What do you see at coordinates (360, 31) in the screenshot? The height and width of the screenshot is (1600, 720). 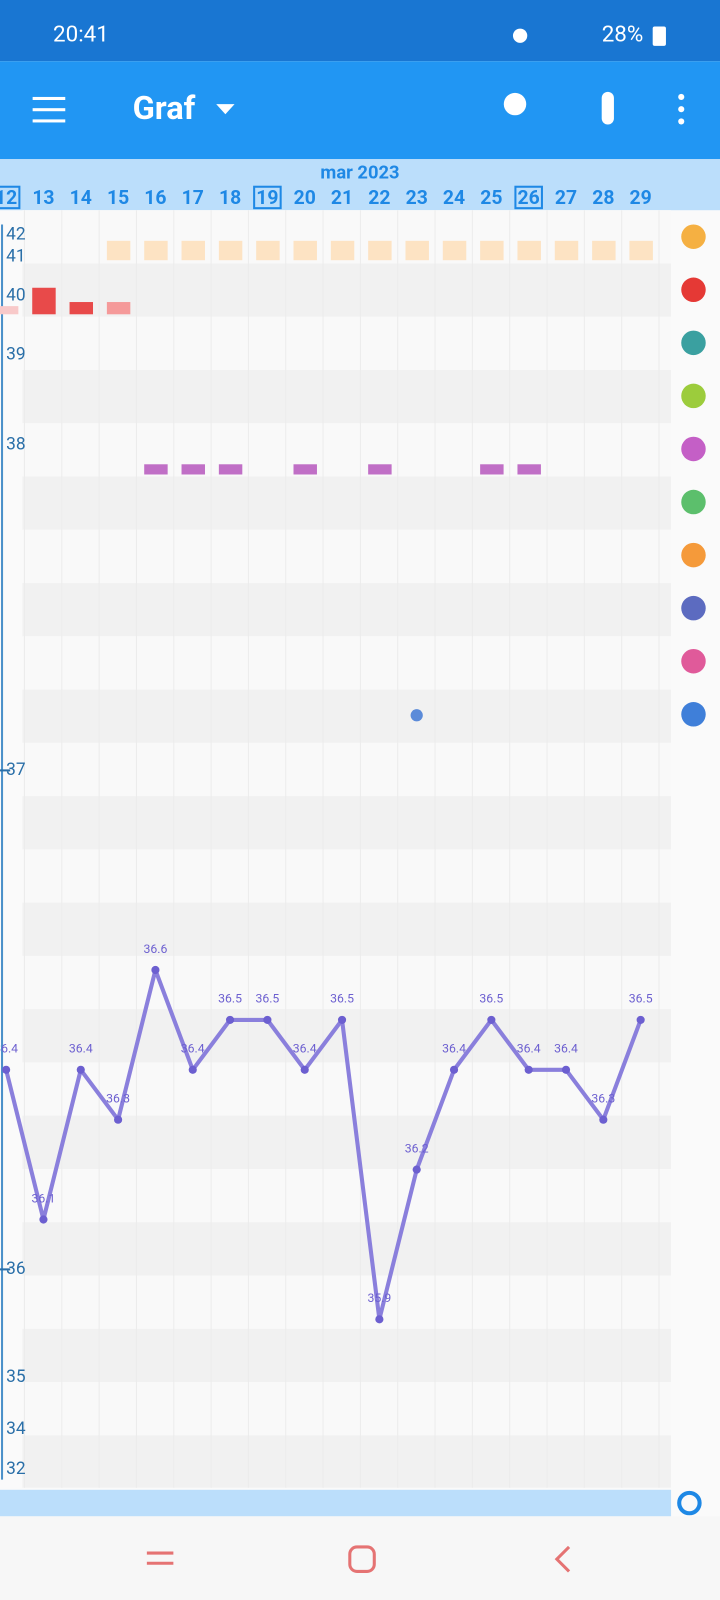 I see `status-bar` at bounding box center [360, 31].